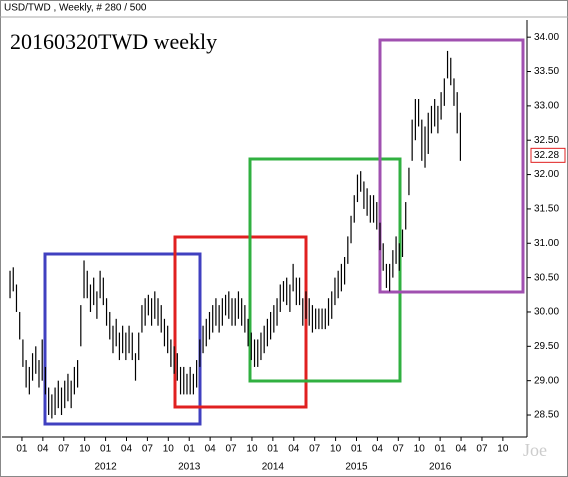  What do you see at coordinates (546, 312) in the screenshot?
I see `y-tick-label: 30.00` at bounding box center [546, 312].